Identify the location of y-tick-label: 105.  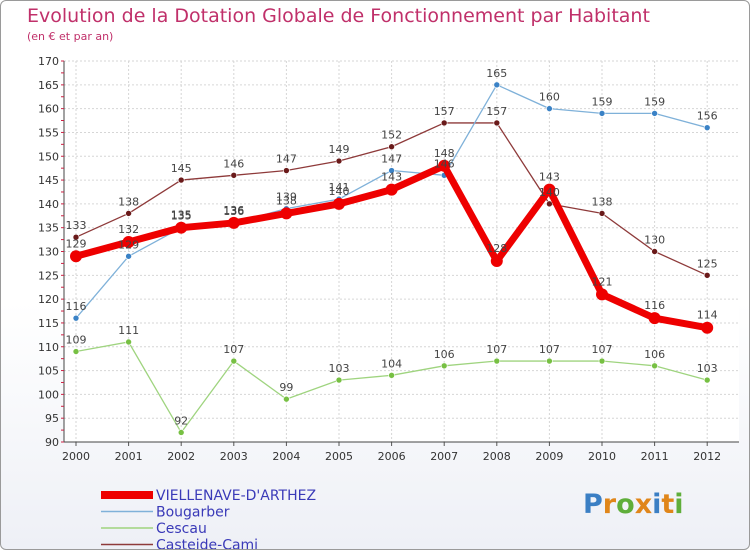
(48, 371).